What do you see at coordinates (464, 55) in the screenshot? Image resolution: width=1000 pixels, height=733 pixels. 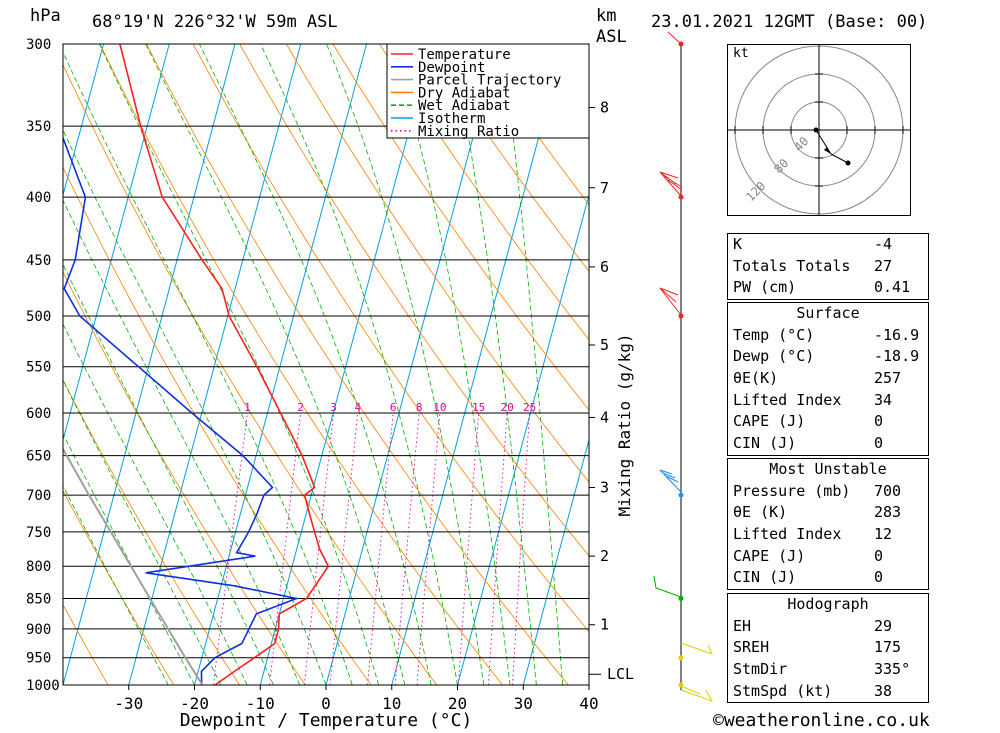 I see `legend-label: Temperature` at bounding box center [464, 55].